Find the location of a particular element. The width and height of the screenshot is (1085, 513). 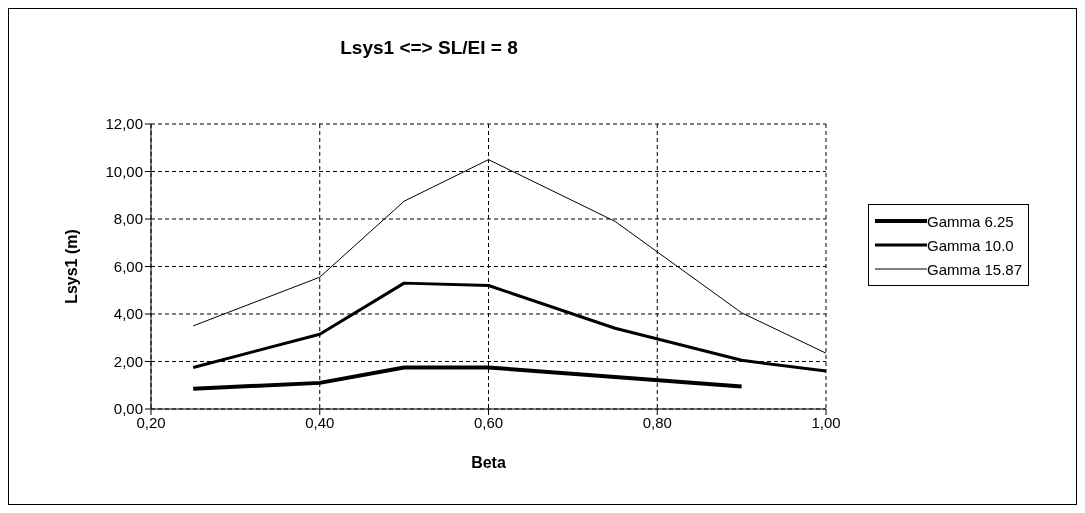

y-tick-label: 8,00 is located at coordinates (128, 219).